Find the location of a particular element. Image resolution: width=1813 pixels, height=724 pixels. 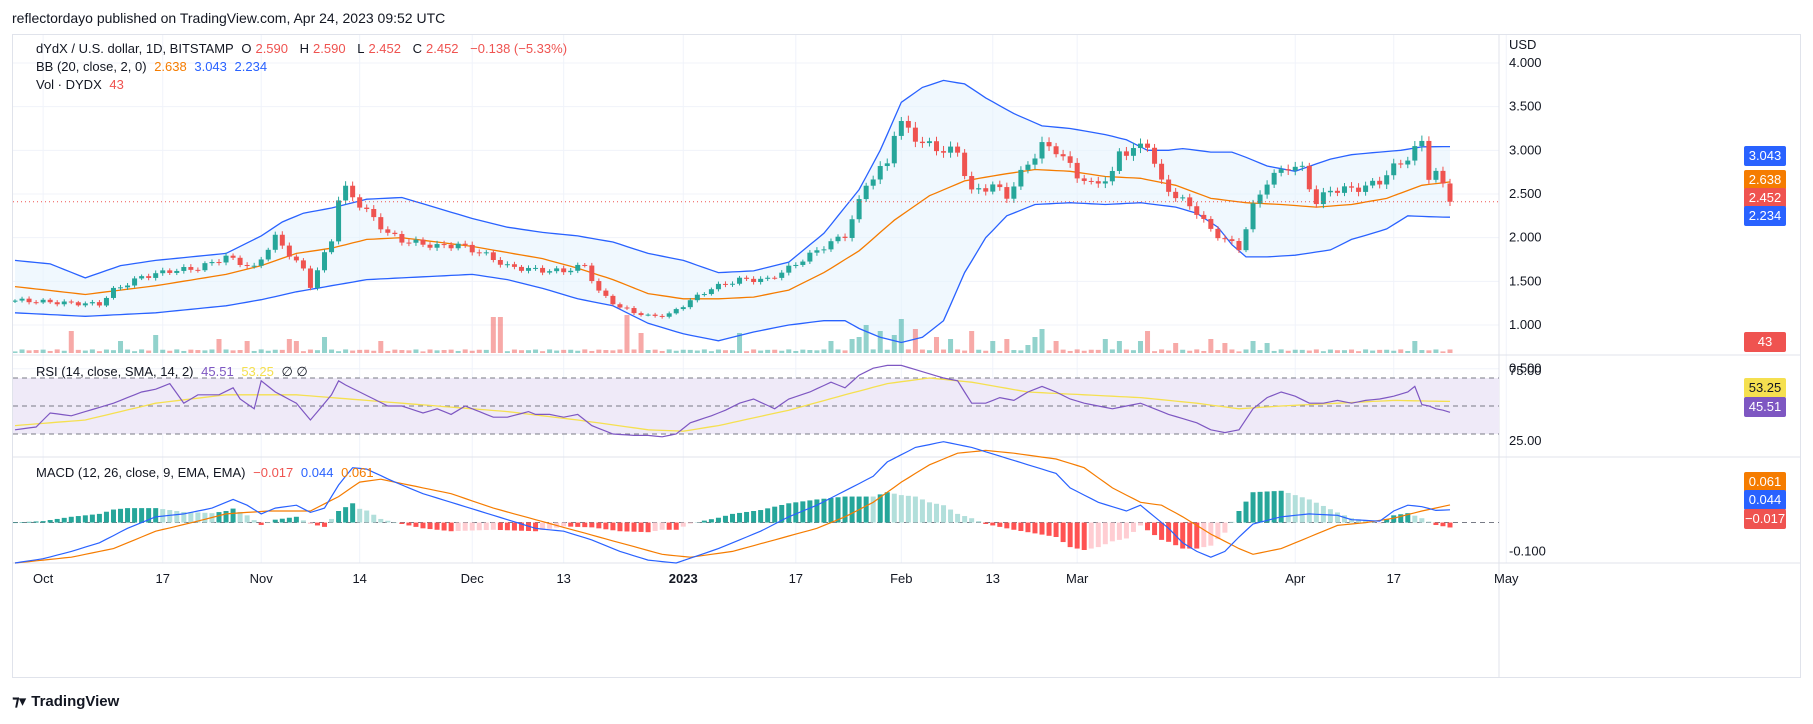

time-tick-label: Oct is located at coordinates (43, 578).